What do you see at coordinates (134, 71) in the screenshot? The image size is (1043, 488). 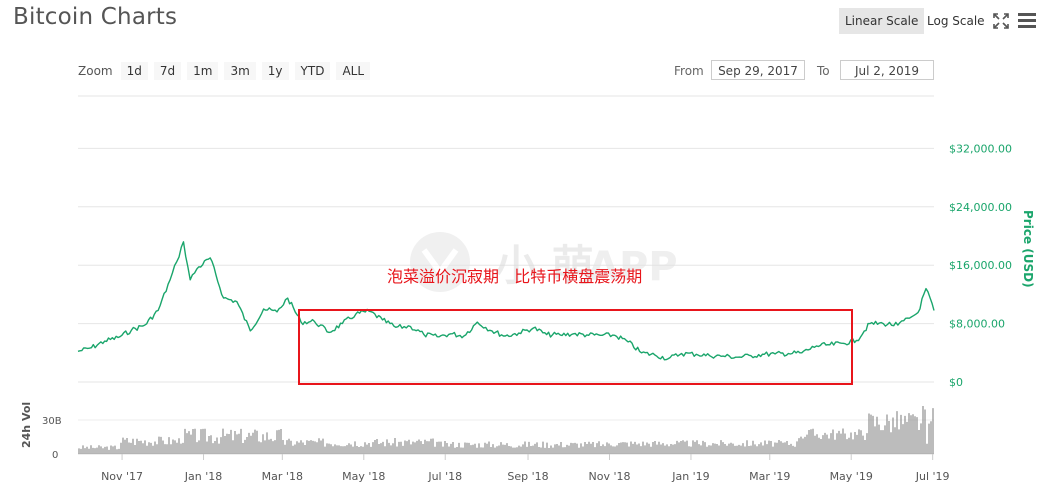 I see `zoom-1d-button: 1d` at bounding box center [134, 71].